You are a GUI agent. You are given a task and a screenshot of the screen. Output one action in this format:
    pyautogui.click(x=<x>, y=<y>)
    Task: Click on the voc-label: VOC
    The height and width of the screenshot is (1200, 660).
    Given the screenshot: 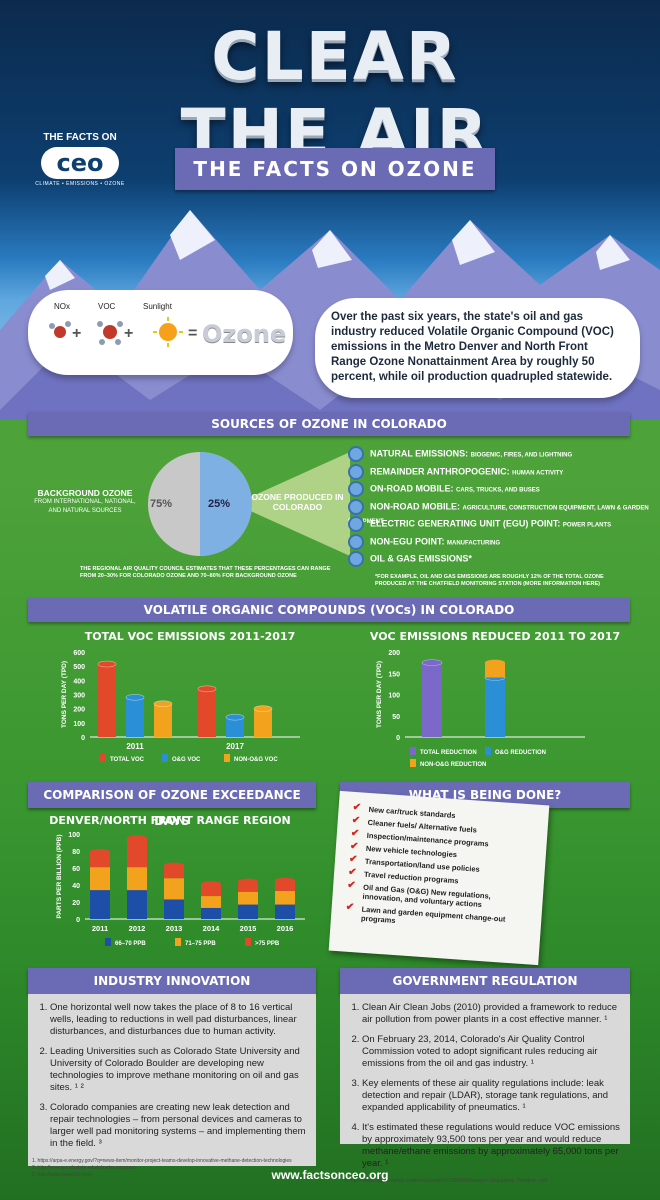 What is the action you would take?
    pyautogui.click(x=107, y=306)
    